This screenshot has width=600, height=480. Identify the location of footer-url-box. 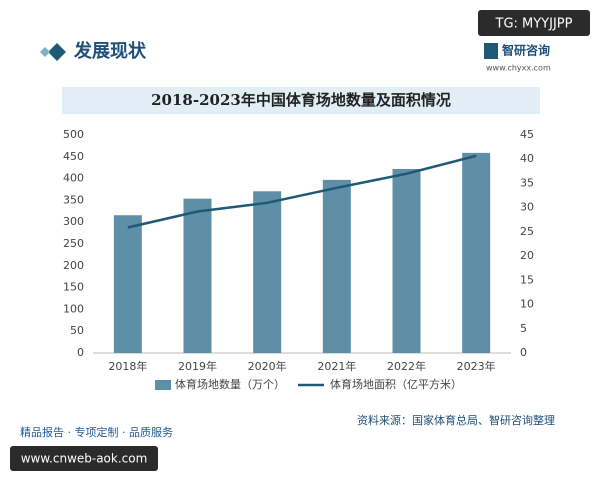
(84, 458).